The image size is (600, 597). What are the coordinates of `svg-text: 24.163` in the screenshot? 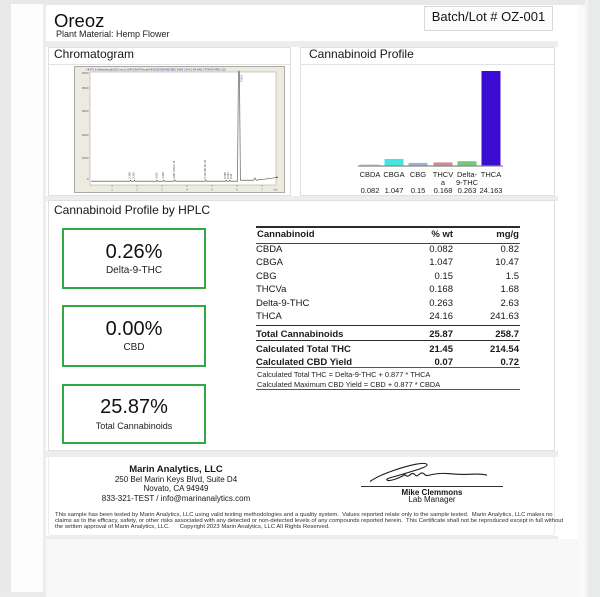 It's located at (491, 190).